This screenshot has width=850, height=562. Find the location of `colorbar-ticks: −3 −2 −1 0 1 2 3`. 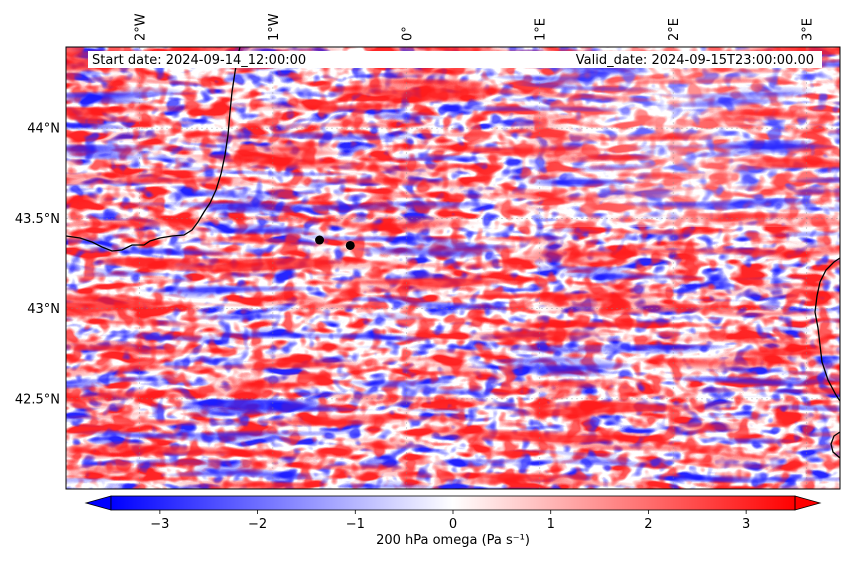

colorbar-ticks: −3 −2 −1 0 1 2 3 is located at coordinates (450, 521).